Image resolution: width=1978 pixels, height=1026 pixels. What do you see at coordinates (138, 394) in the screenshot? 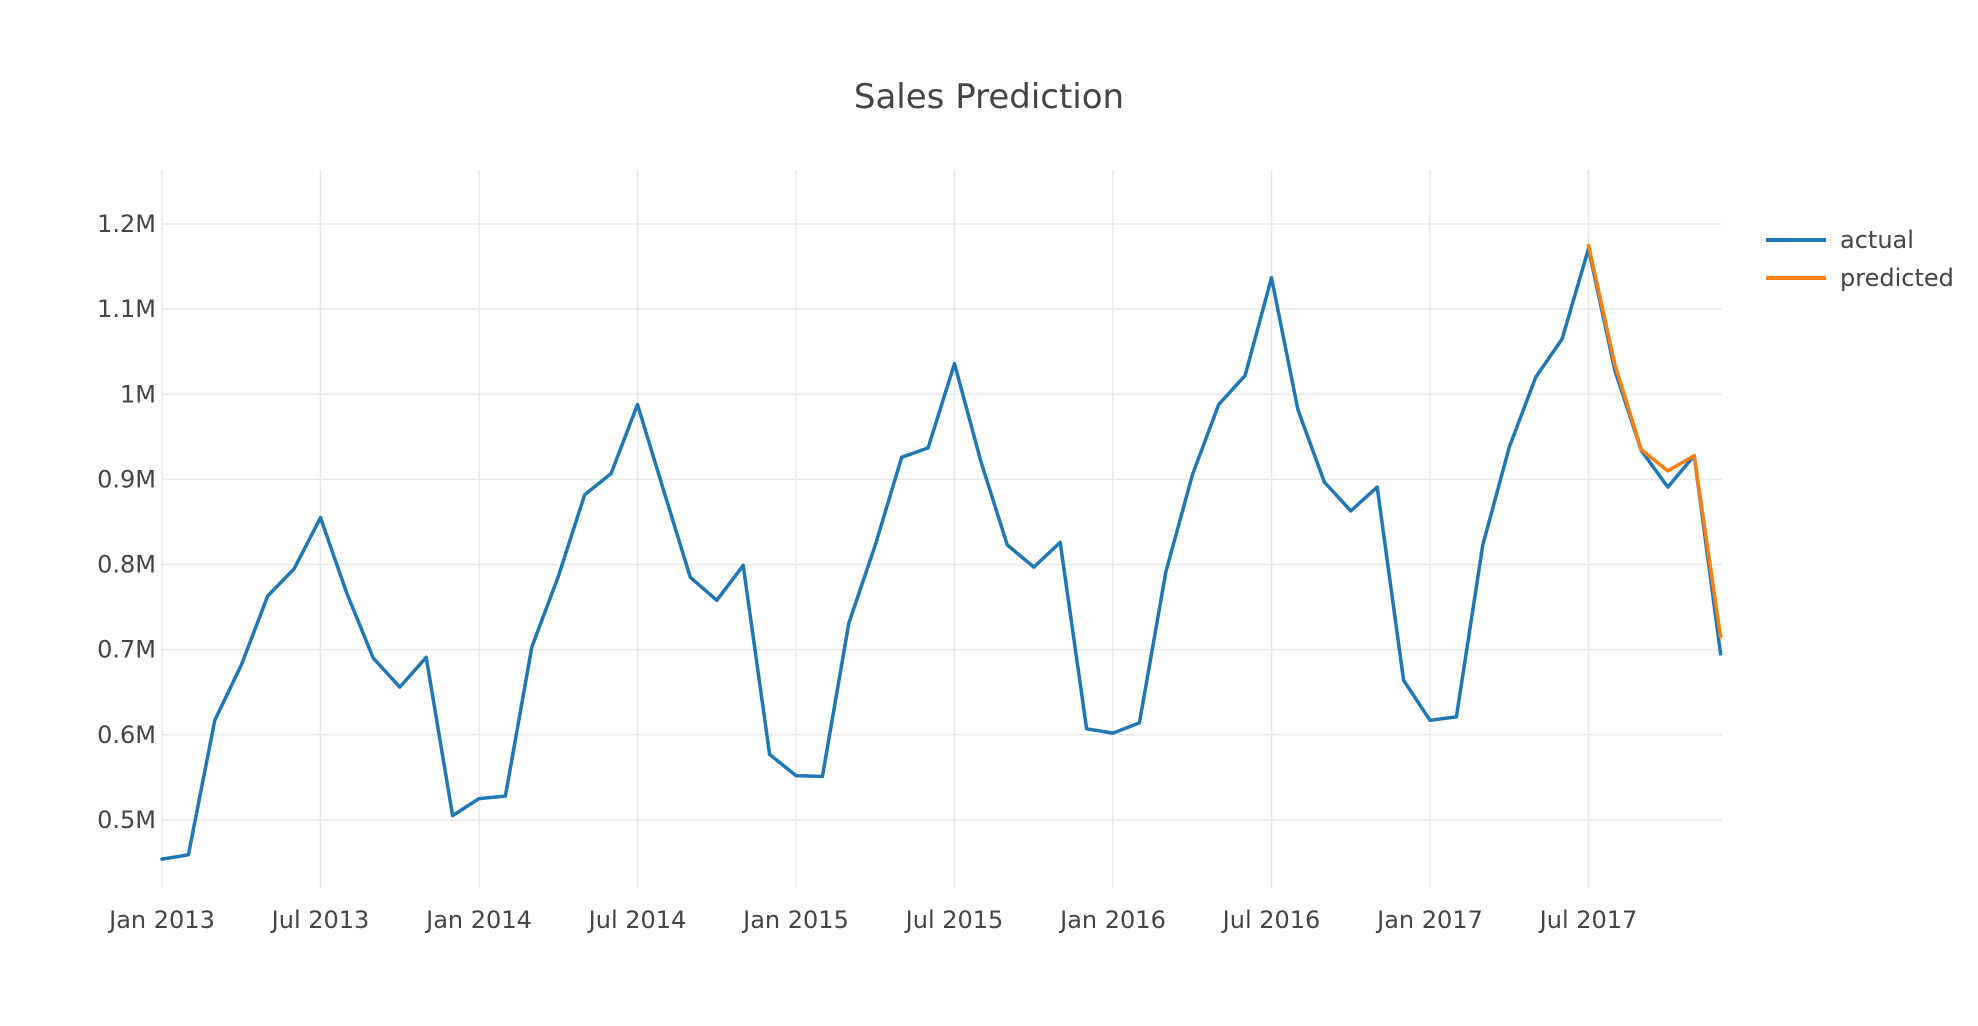
I see `y-tick-label: 1M` at bounding box center [138, 394].